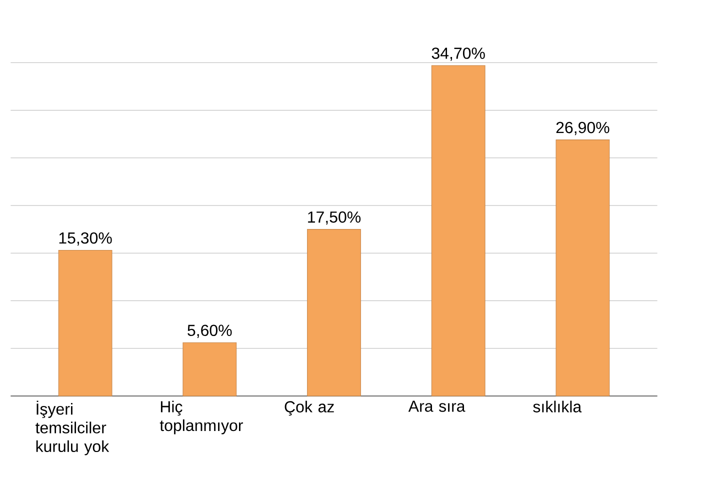 The width and height of the screenshot is (722, 496). I want to click on data-label: 17,50%, so click(334, 218).